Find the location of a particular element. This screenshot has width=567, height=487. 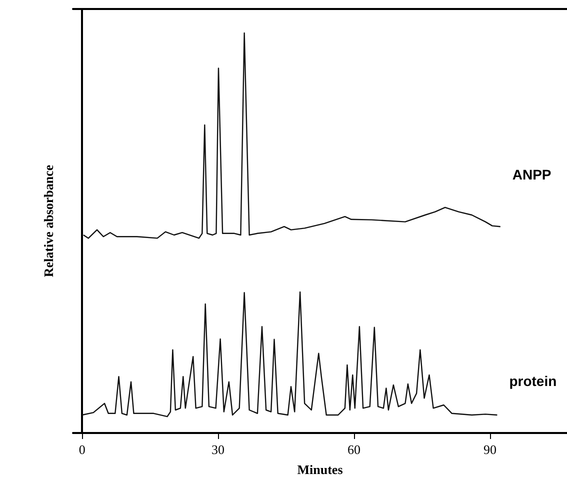

x-tick-label: 90 is located at coordinates (489, 449).